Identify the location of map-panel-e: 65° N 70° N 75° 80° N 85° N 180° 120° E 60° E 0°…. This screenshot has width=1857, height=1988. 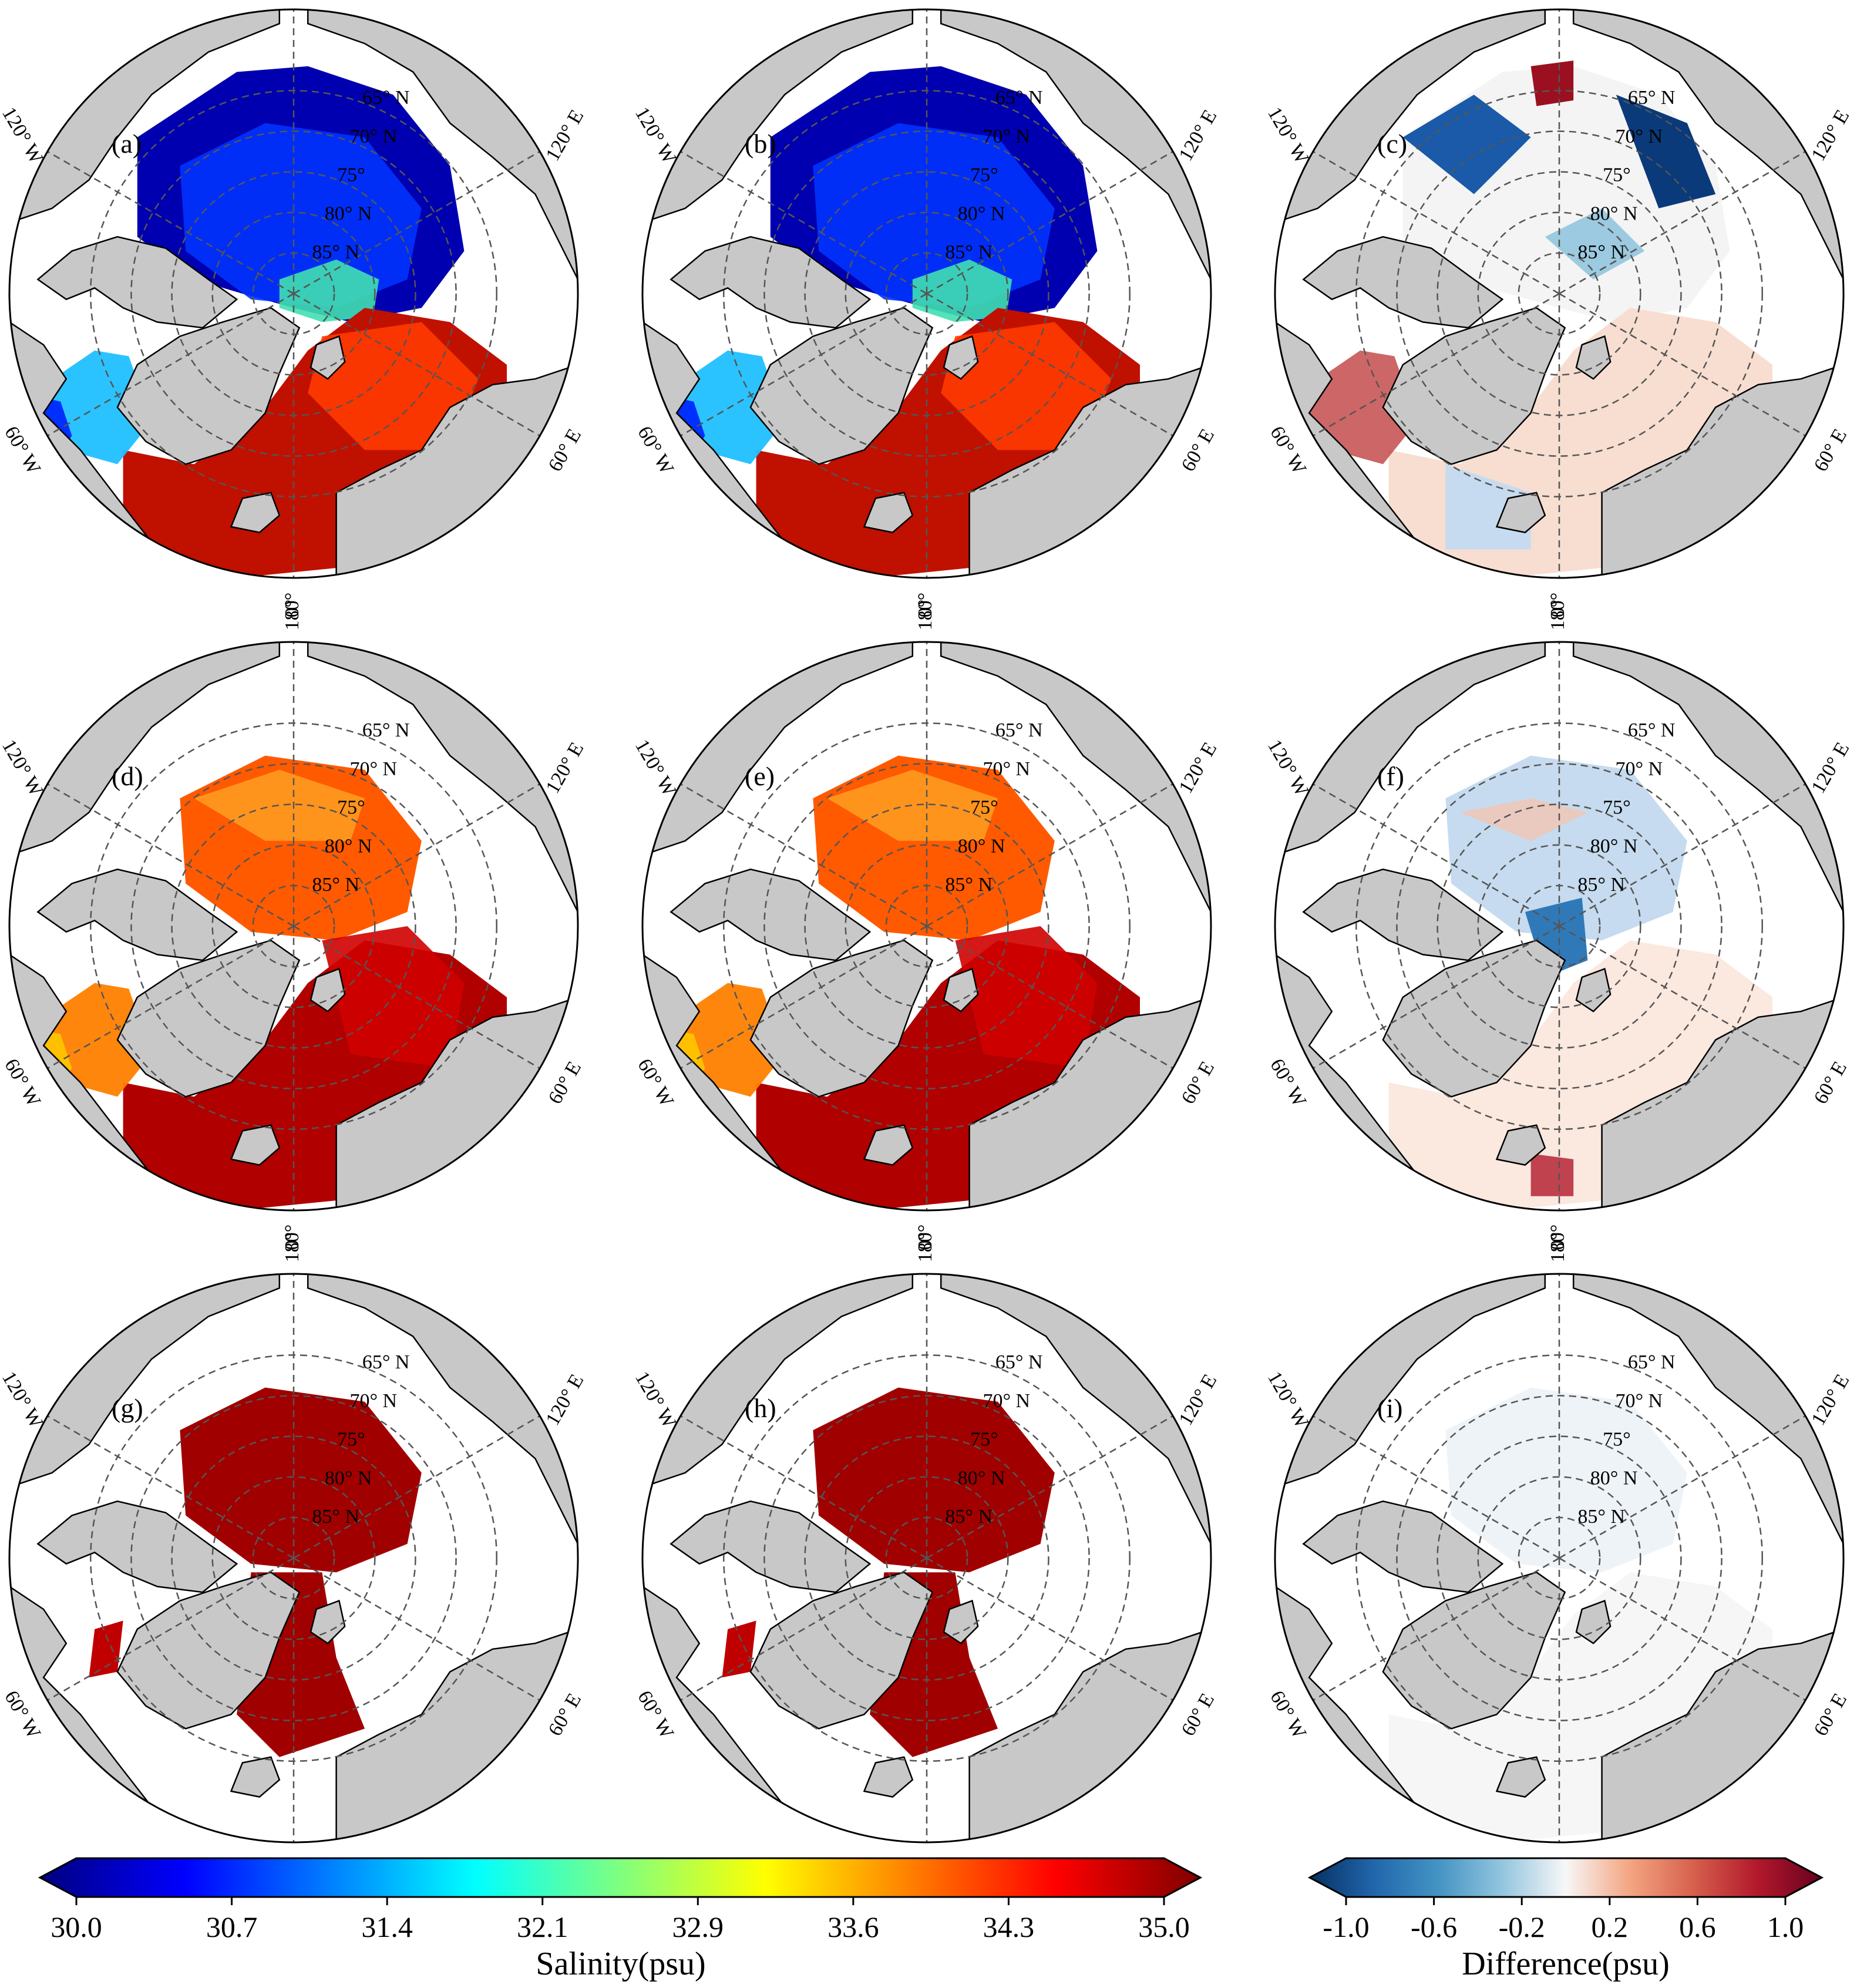
(926, 922).